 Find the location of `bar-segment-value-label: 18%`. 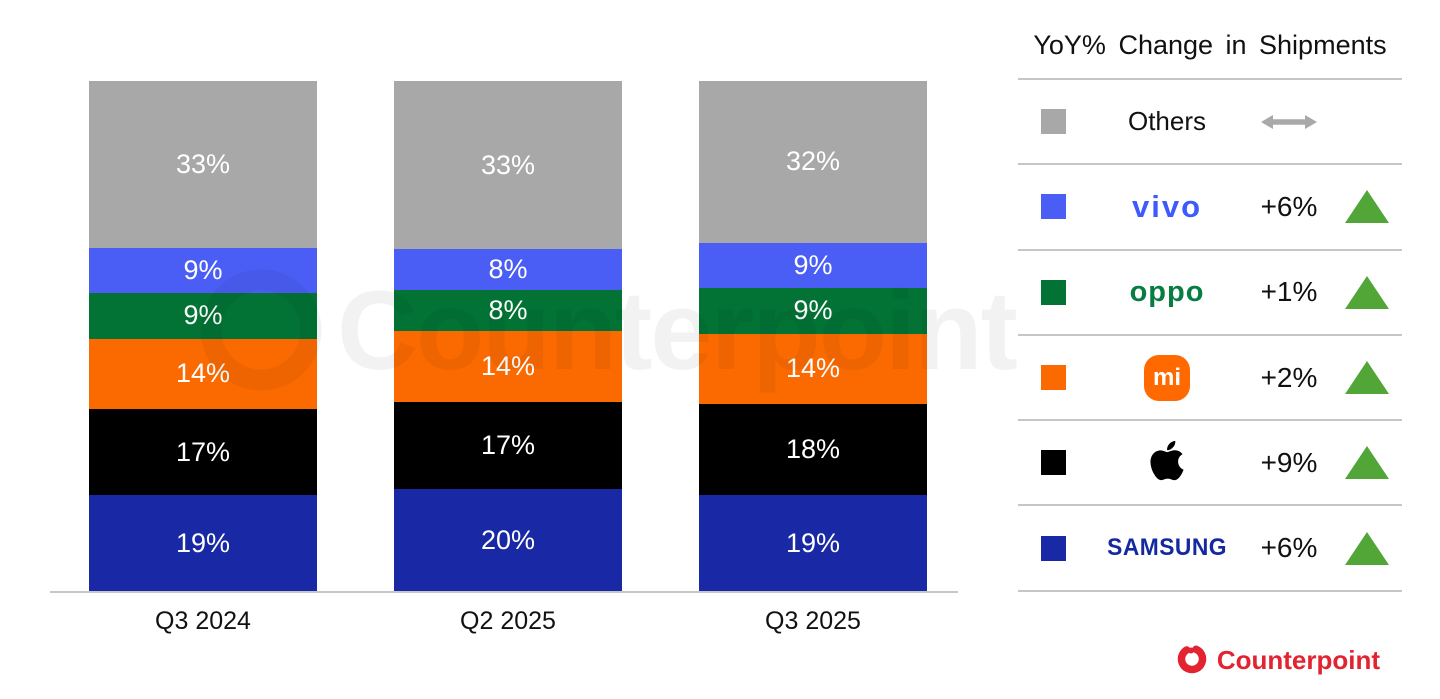

bar-segment-value-label: 18% is located at coordinates (813, 449).